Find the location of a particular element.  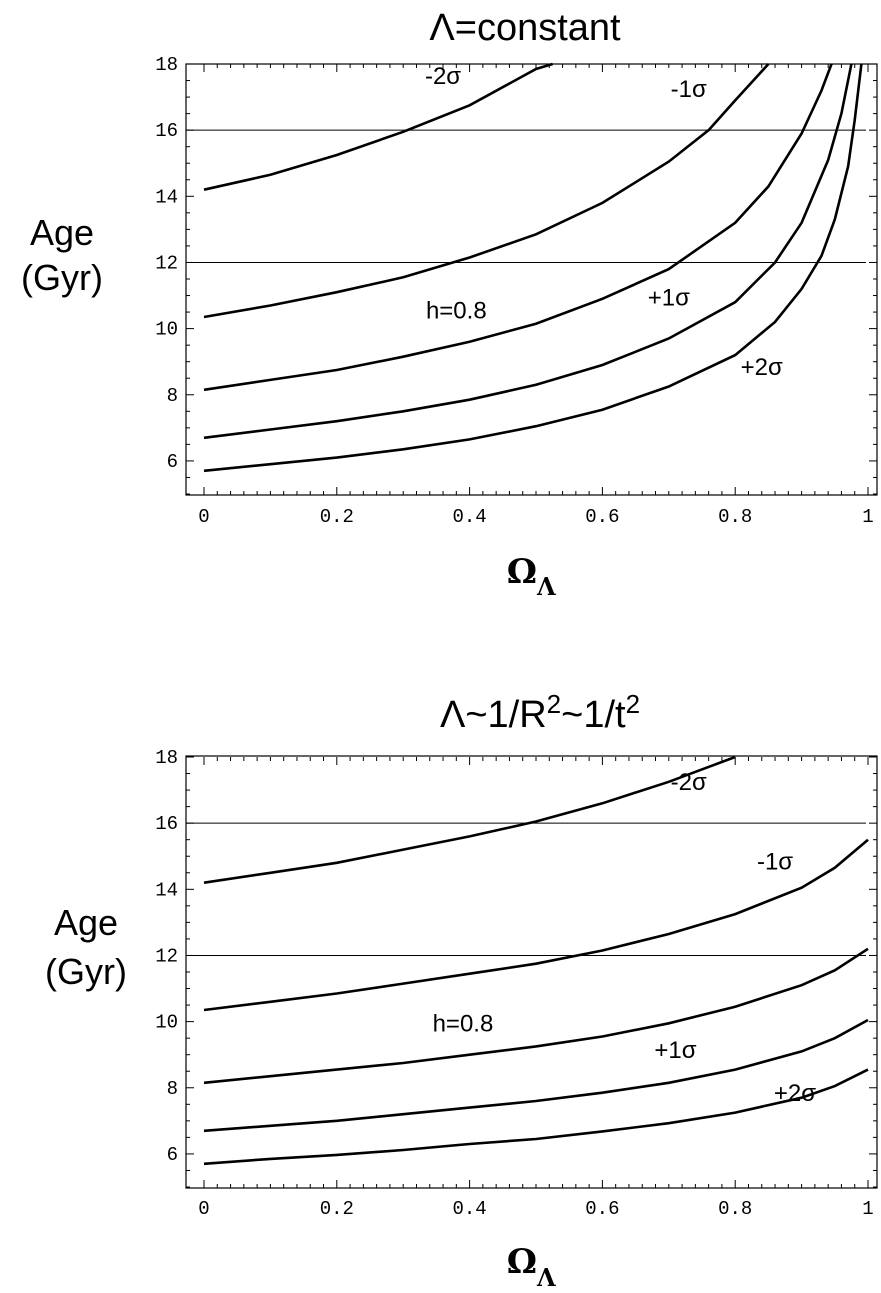

title-part-b: ~1/t is located at coordinates (593, 715).